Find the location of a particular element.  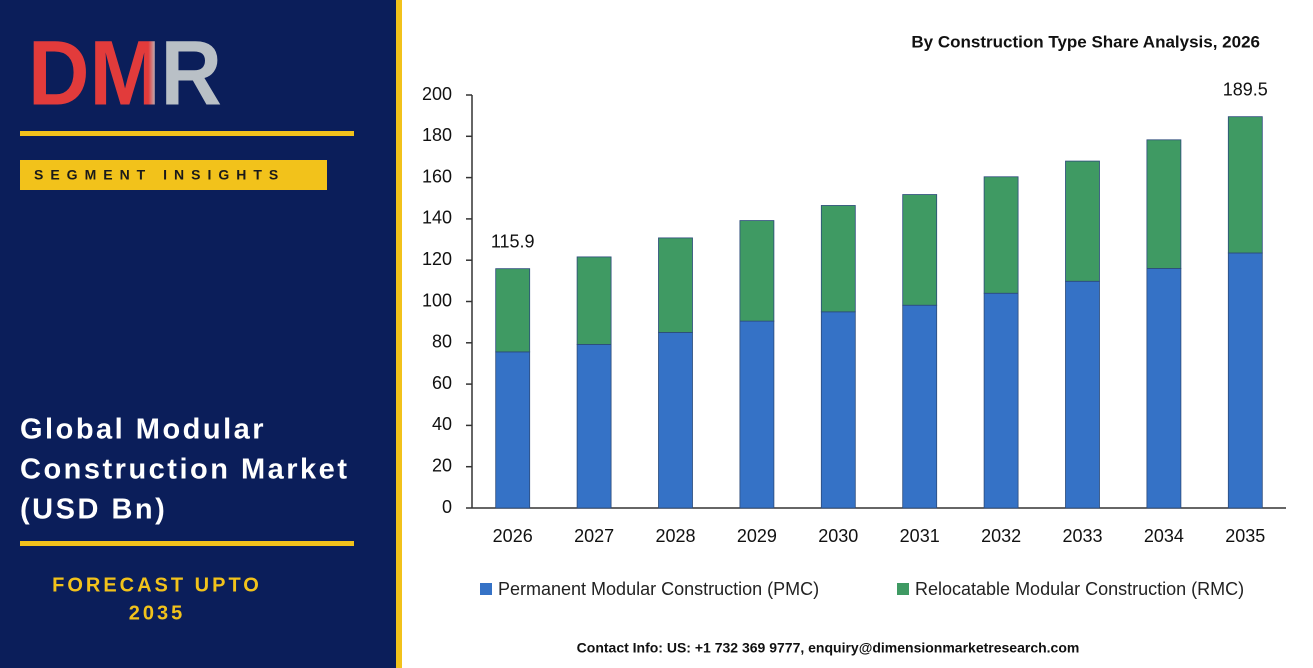

legend-label: Permanent Modular Construction (PMC) is located at coordinates (658, 589).